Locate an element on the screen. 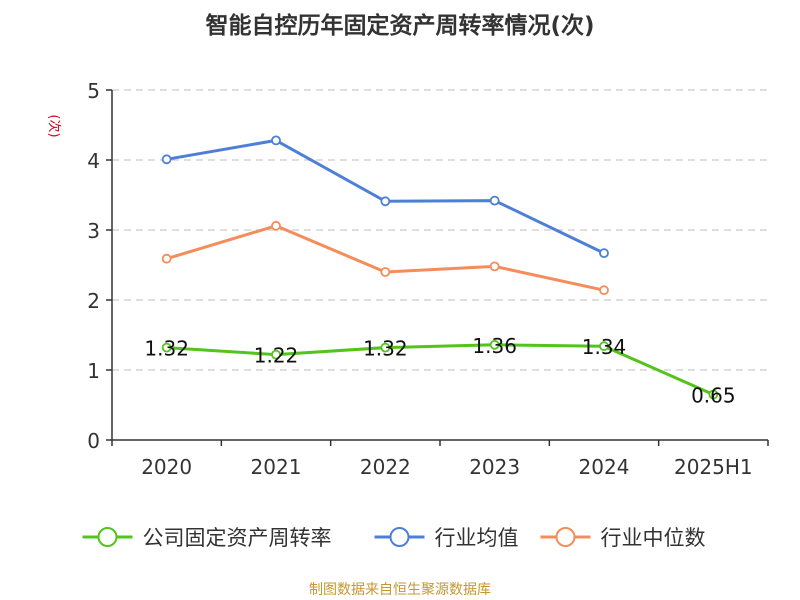 The width and height of the screenshot is (800, 600). x-tick-label: 2025H1 is located at coordinates (713, 467).